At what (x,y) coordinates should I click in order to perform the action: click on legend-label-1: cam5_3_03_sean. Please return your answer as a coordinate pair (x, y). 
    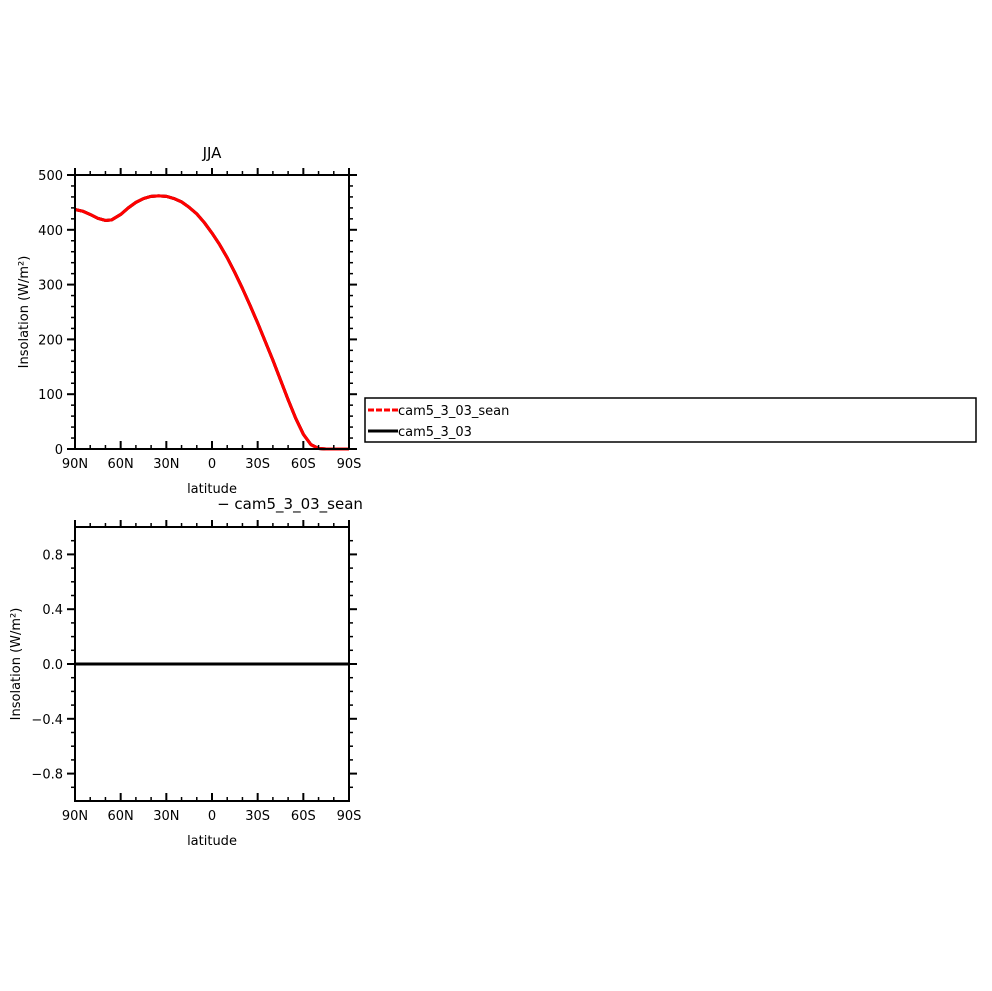
    Looking at the image, I should click on (453, 411).